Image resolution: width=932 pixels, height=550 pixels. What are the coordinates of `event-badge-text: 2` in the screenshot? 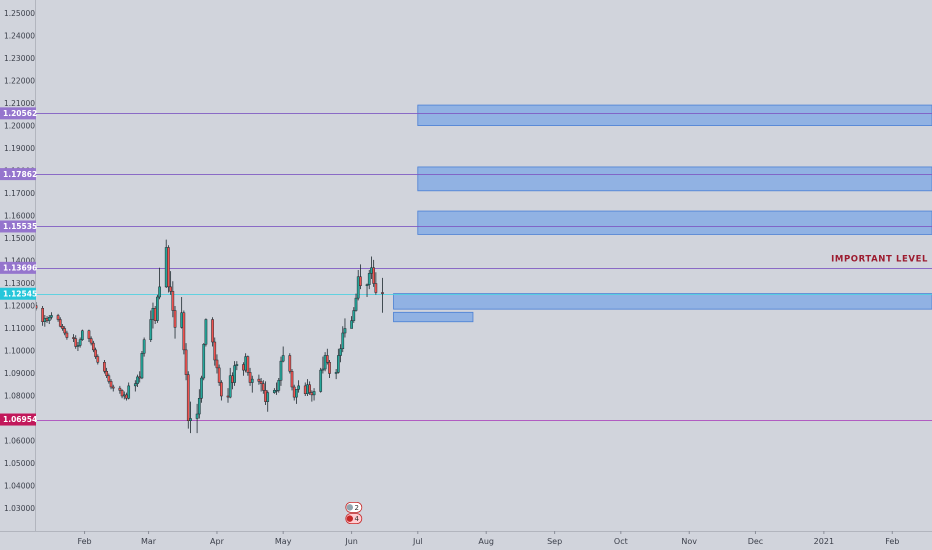 It's located at (357, 508).